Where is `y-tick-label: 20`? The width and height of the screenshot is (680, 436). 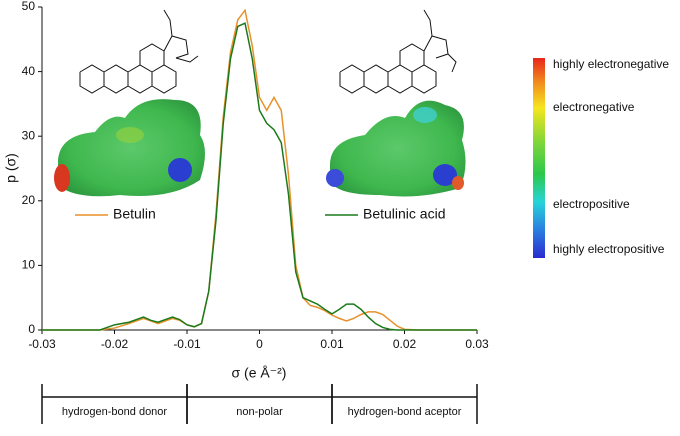 y-tick-label: 20 is located at coordinates (29, 200).